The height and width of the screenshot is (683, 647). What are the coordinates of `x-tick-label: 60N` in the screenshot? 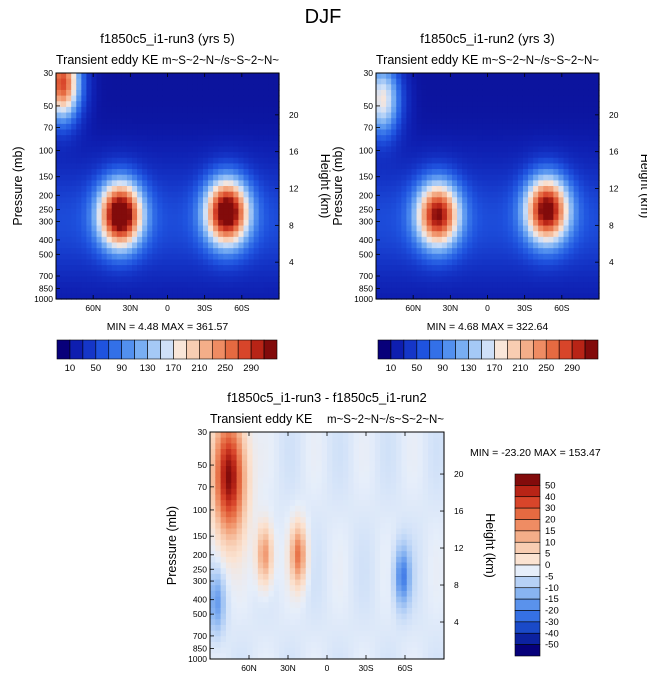 It's located at (93, 308).